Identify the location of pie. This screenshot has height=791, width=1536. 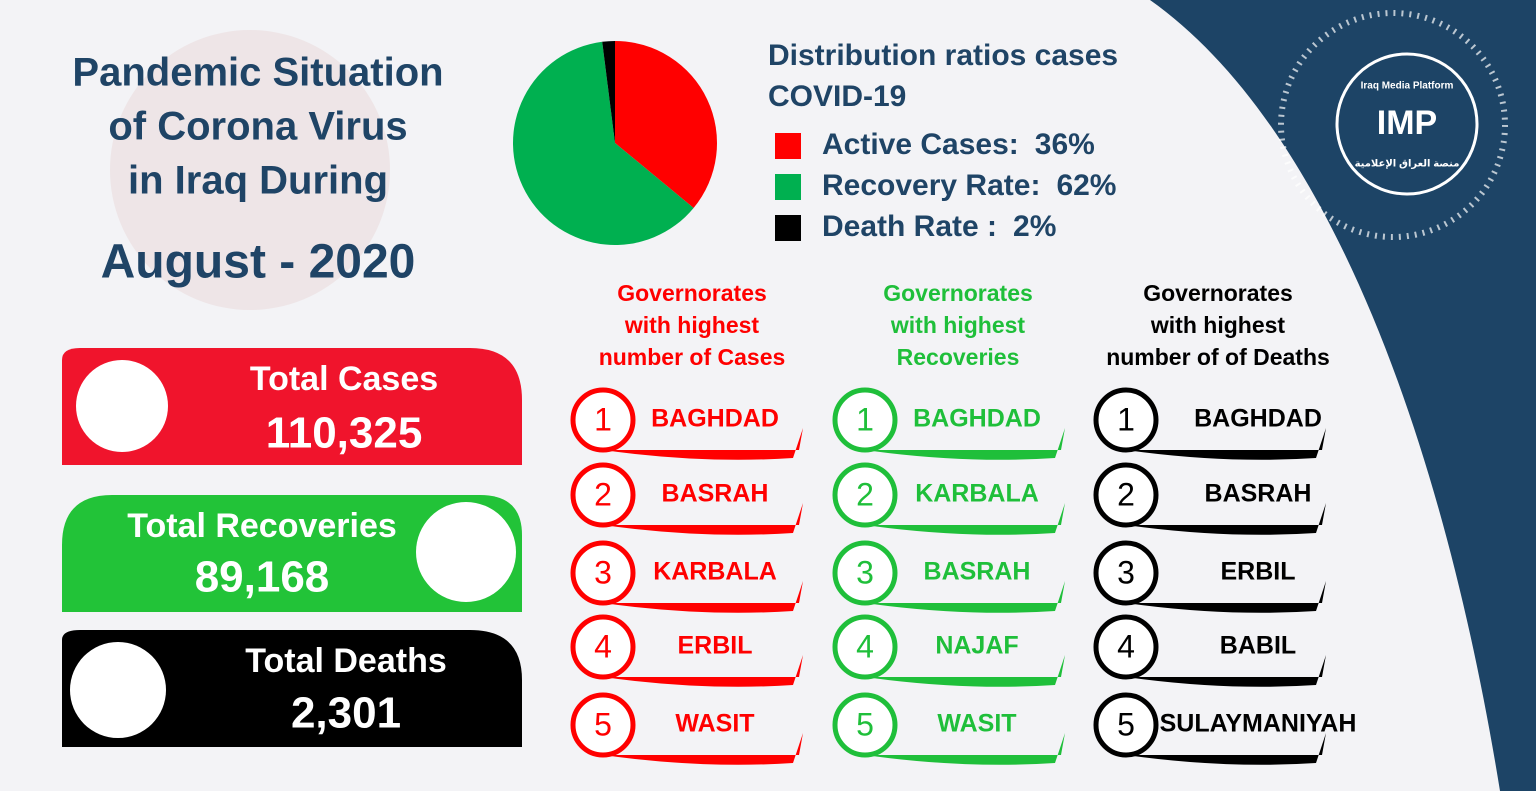
(615, 143).